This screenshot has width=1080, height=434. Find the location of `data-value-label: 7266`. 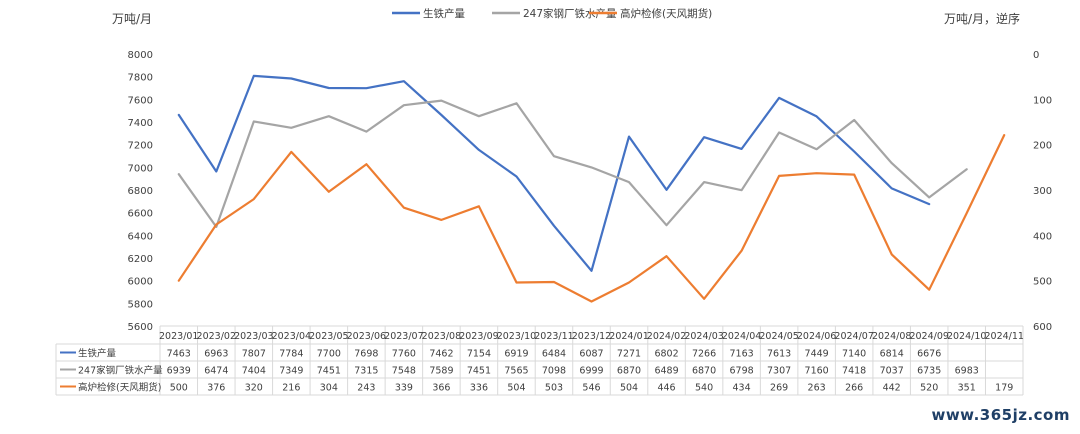

data-value-label: 7266 is located at coordinates (704, 354).